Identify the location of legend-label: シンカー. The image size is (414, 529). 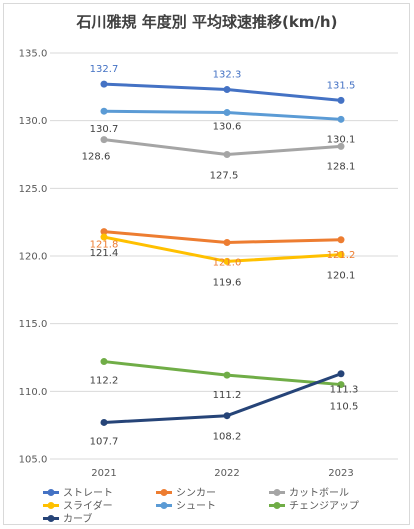
(196, 493).